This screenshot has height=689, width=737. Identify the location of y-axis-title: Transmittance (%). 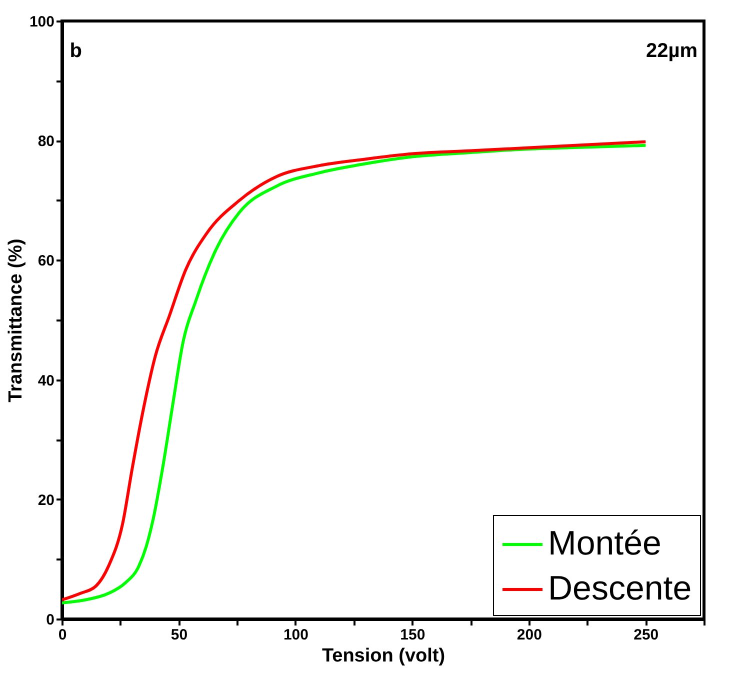
(15, 320).